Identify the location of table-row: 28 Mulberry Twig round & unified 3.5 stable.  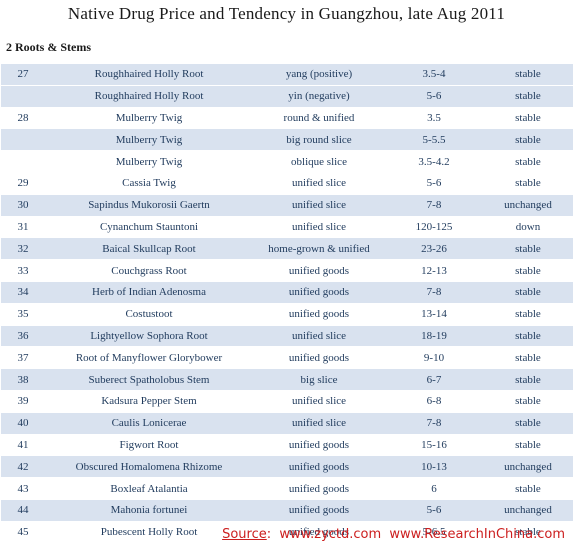
(287, 118).